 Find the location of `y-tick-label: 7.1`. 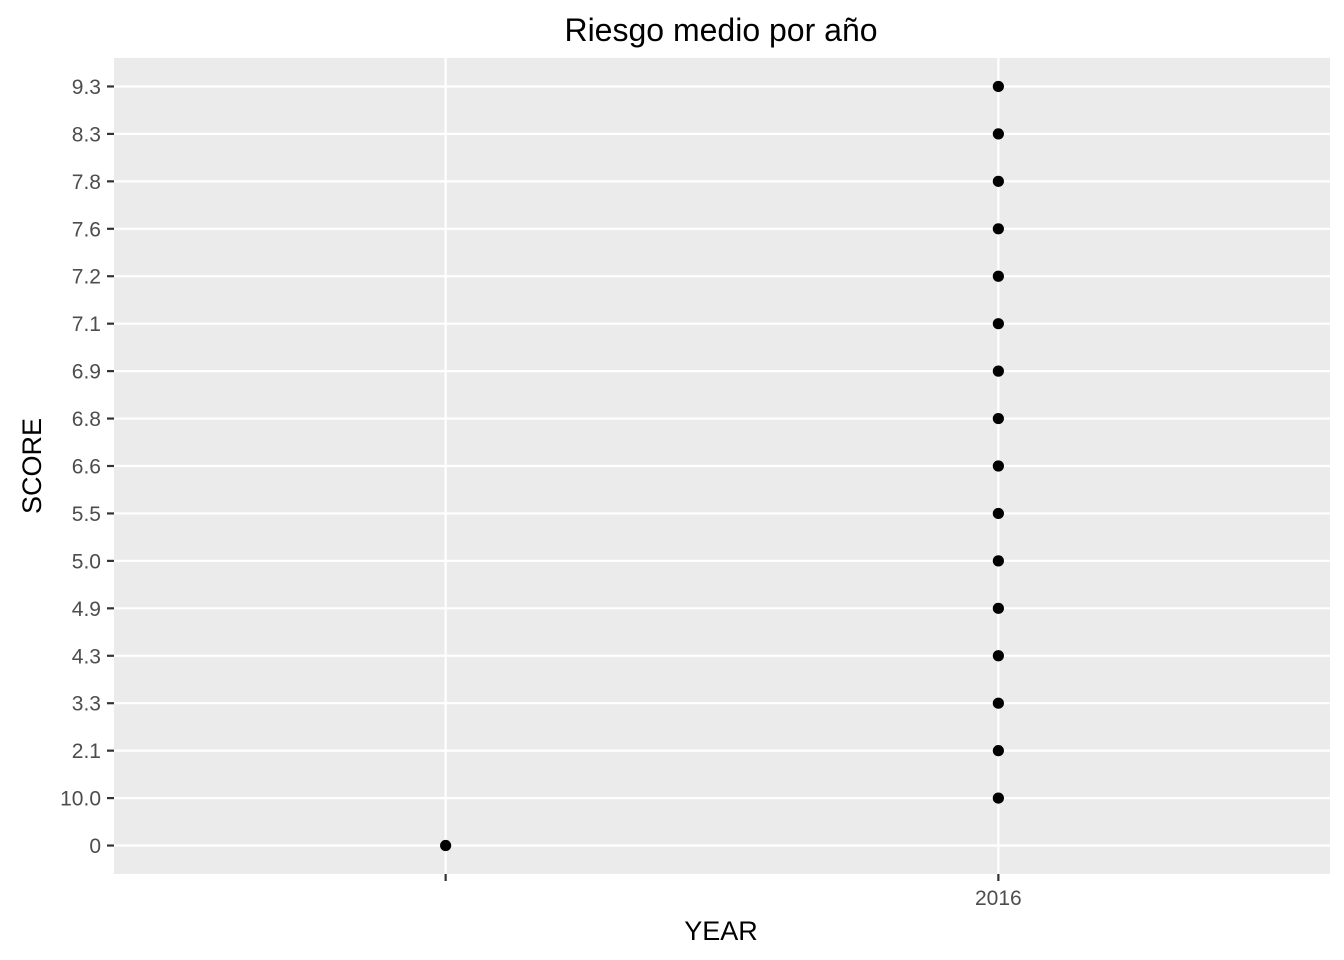

y-tick-label: 7.1 is located at coordinates (86, 324).